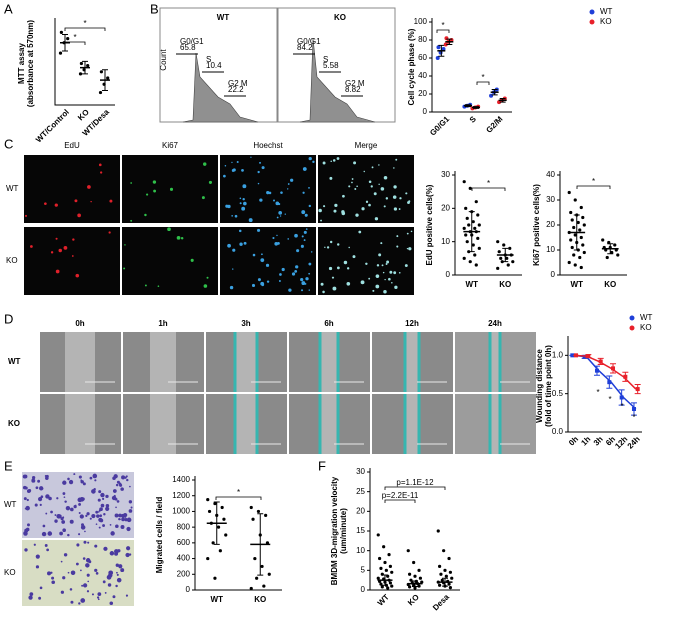 The image size is (673, 631). Describe the element at coordinates (353, 89) in the screenshot. I see `gate-value: 8.82` at that location.